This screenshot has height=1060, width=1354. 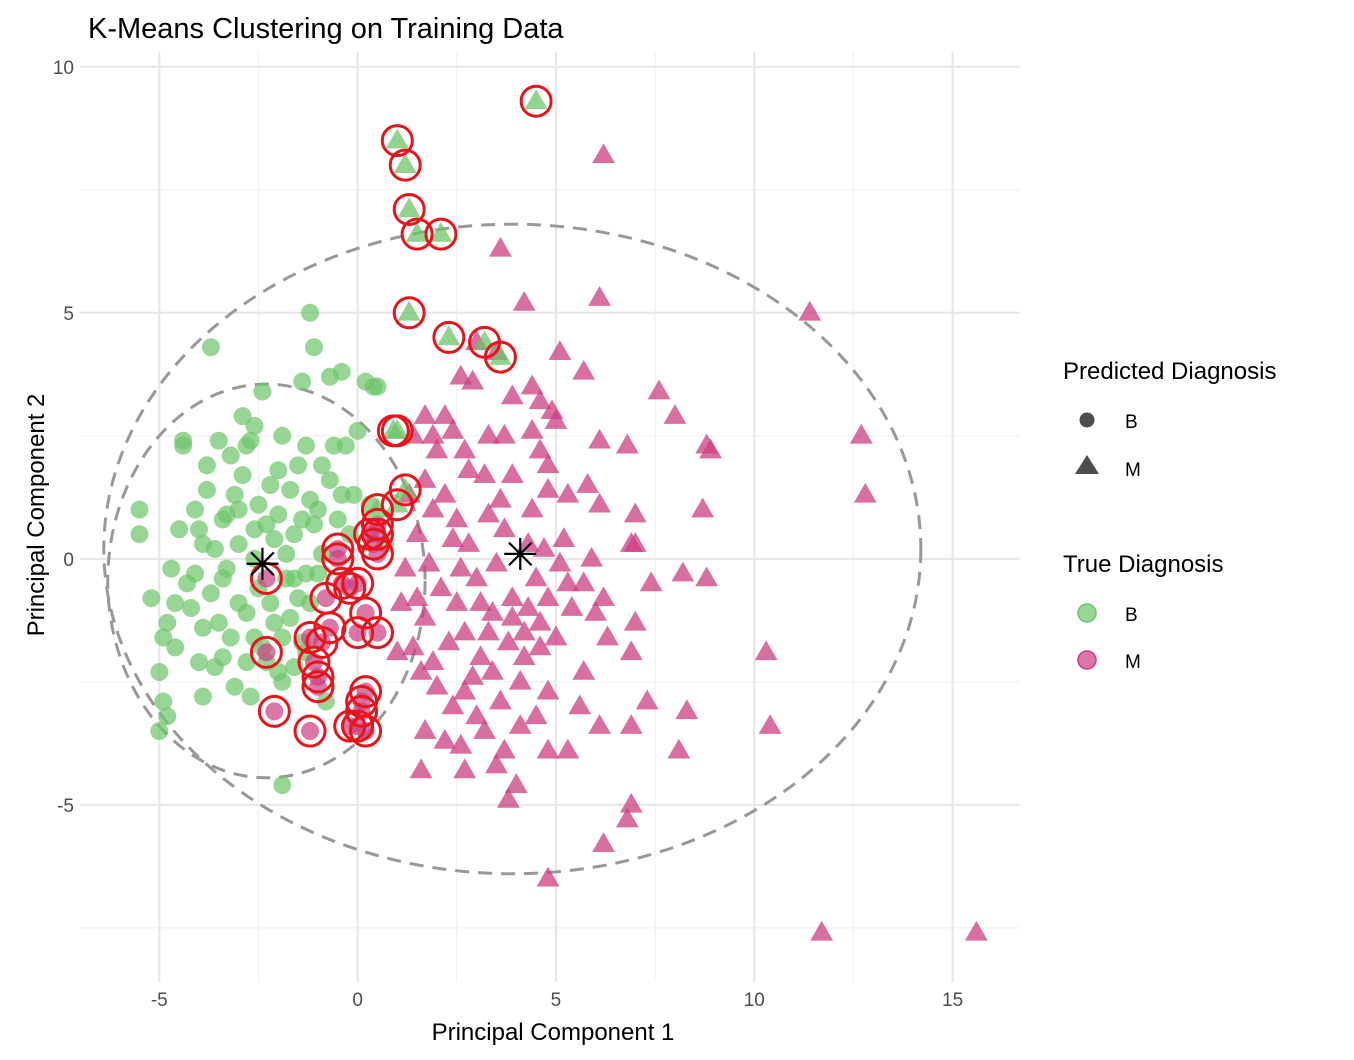 I want to click on chart-title: K-Means Clustering on Training Data, so click(x=326, y=29).